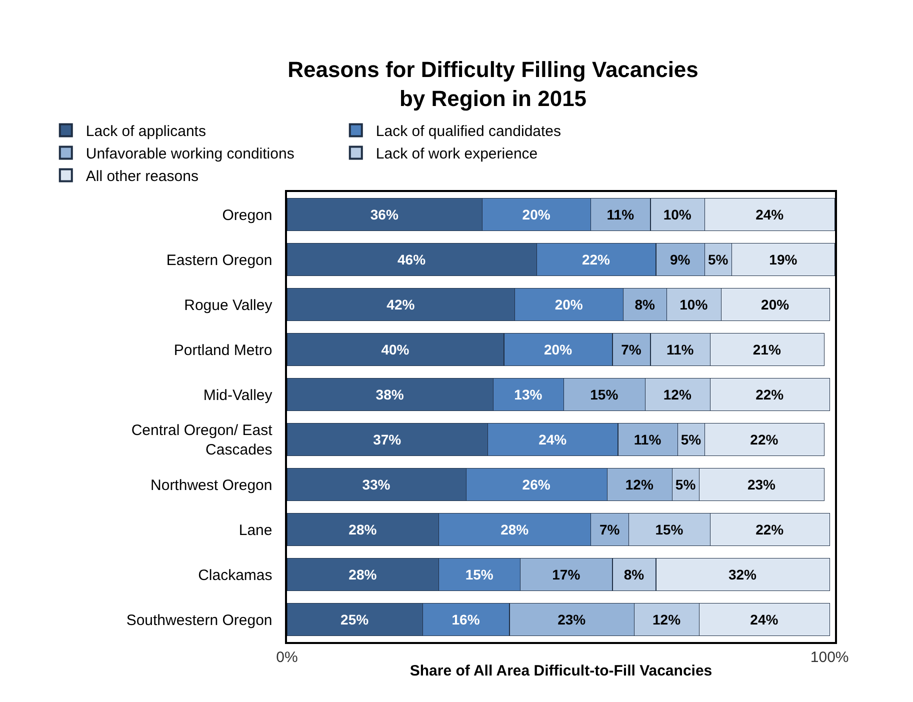 Image resolution: width=913 pixels, height=702 pixels. I want to click on data-label: 46%, so click(412, 260).